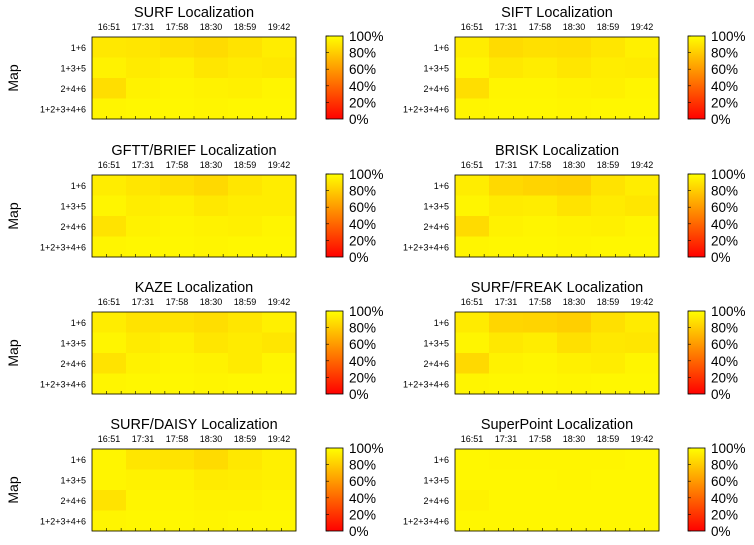 The image size is (754, 545). What do you see at coordinates (721, 394) in the screenshot?
I see `colorbar-tick-label: 0%` at bounding box center [721, 394].